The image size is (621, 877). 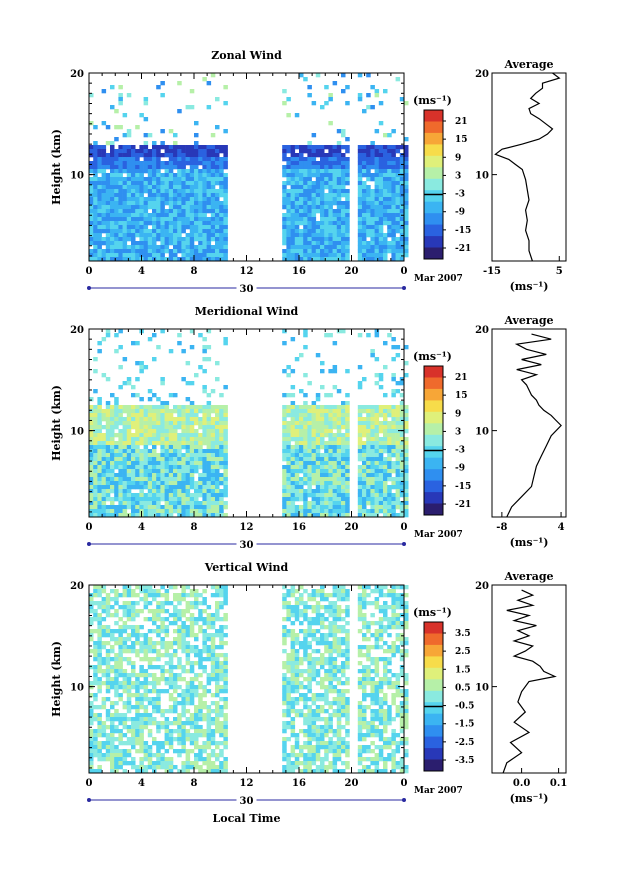 What do you see at coordinates (458, 158) in the screenshot?
I see `colorbar-tick-label: 9` at bounding box center [458, 158].